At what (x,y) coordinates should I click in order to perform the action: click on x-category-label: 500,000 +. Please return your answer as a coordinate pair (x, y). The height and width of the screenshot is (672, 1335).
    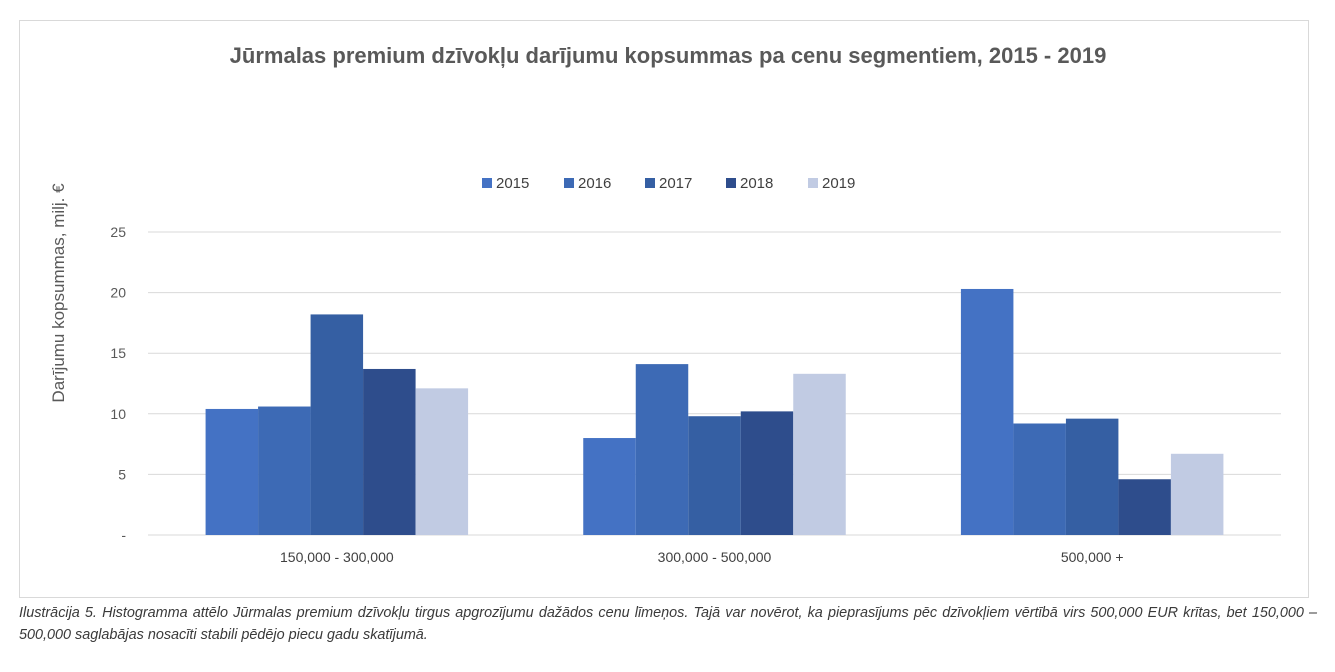
    Looking at the image, I should click on (1092, 557).